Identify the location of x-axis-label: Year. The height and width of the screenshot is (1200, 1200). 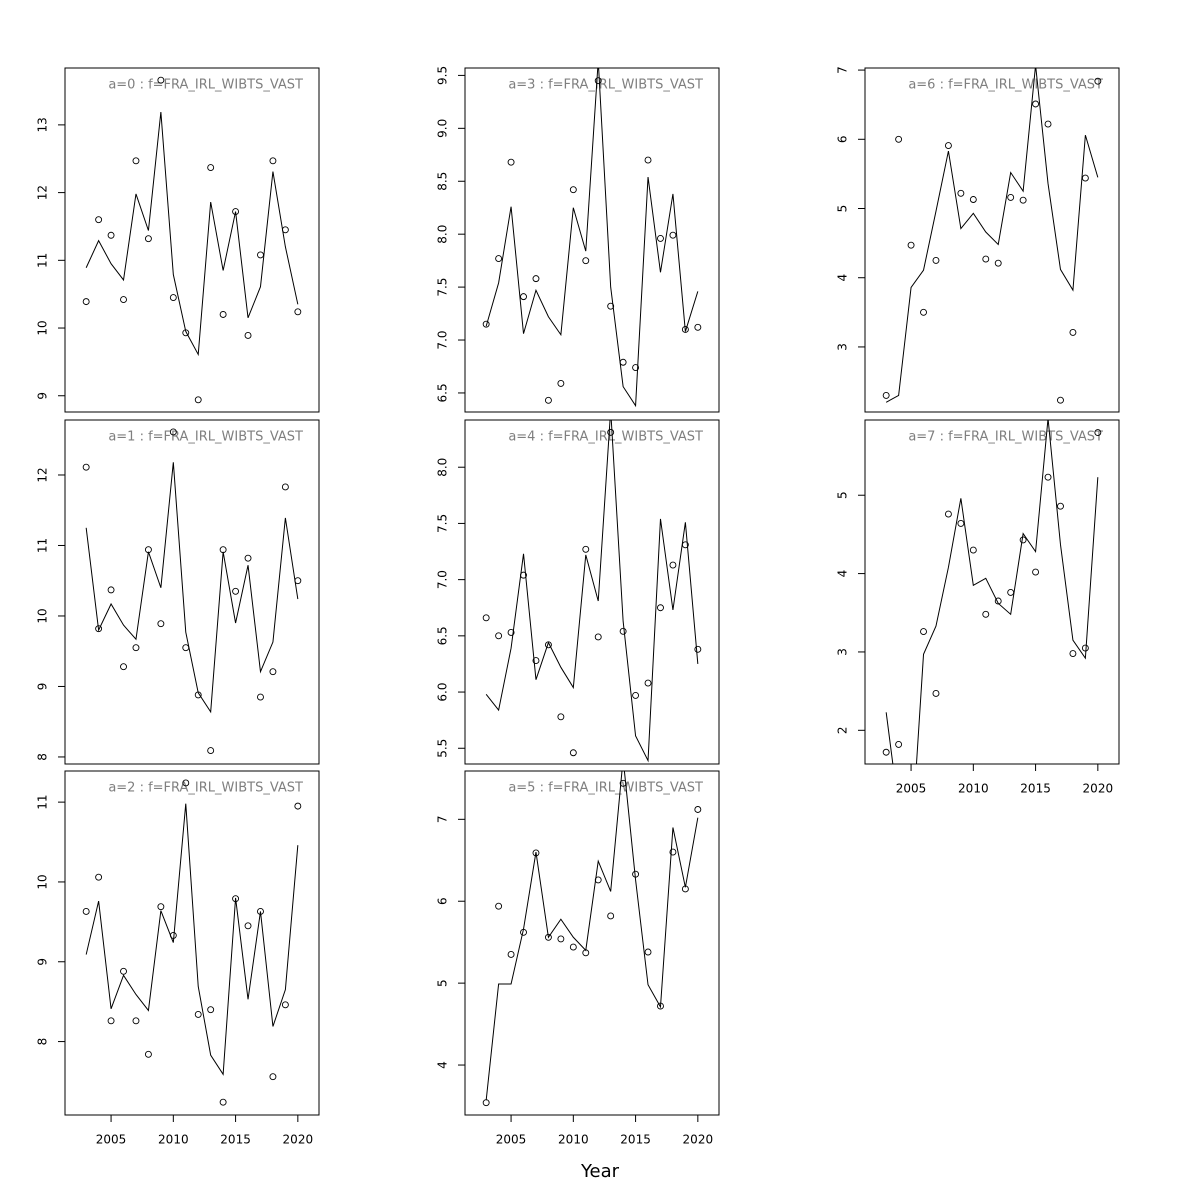
(600, 1171).